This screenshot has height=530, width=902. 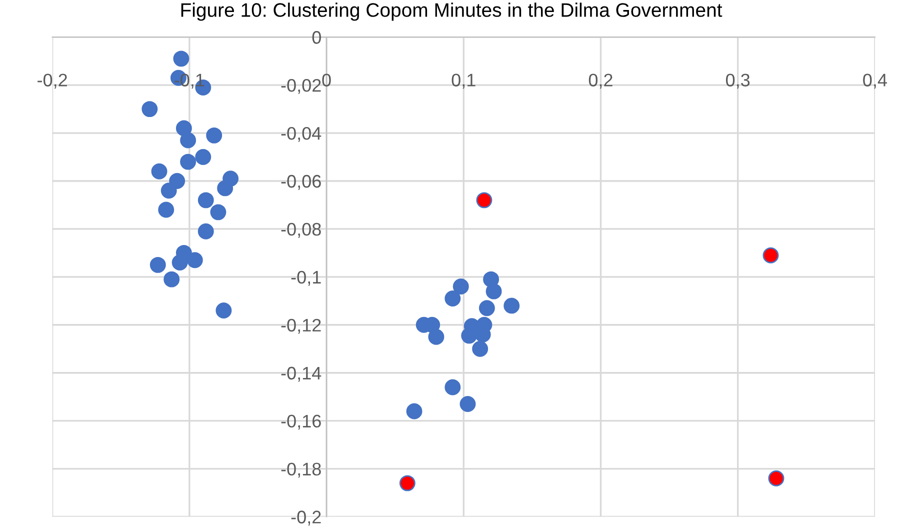 I want to click on y-tick-label: -0,06, so click(x=301, y=182).